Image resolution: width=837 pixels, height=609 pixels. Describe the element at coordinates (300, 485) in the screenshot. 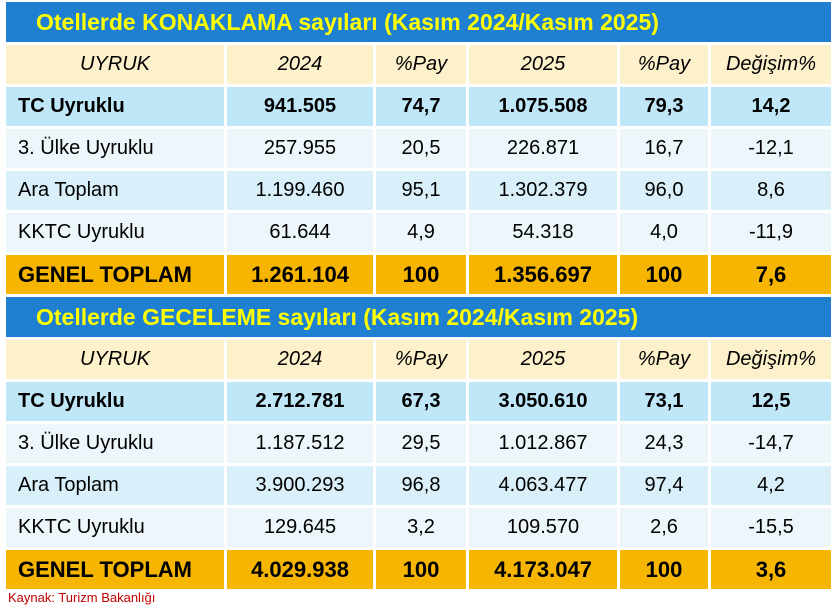

I see `data-cell: 3.900.293` at that location.